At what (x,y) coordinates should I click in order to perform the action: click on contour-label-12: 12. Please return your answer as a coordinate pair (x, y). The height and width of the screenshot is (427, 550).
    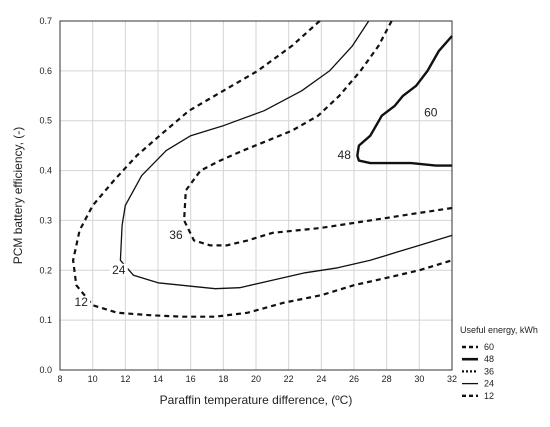
    Looking at the image, I should click on (82, 302).